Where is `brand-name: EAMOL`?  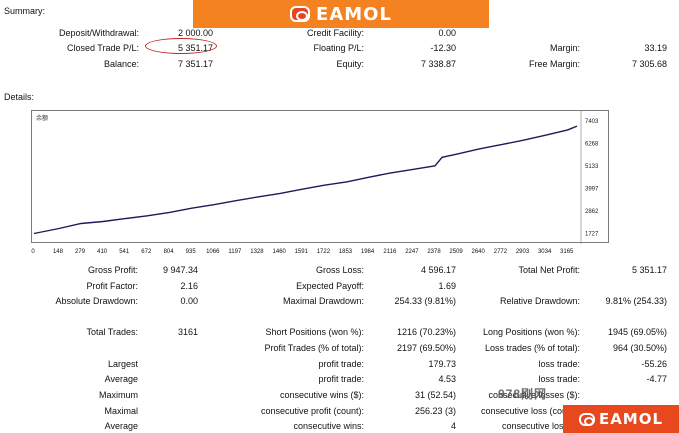 brand-name: EAMOL is located at coordinates (354, 14).